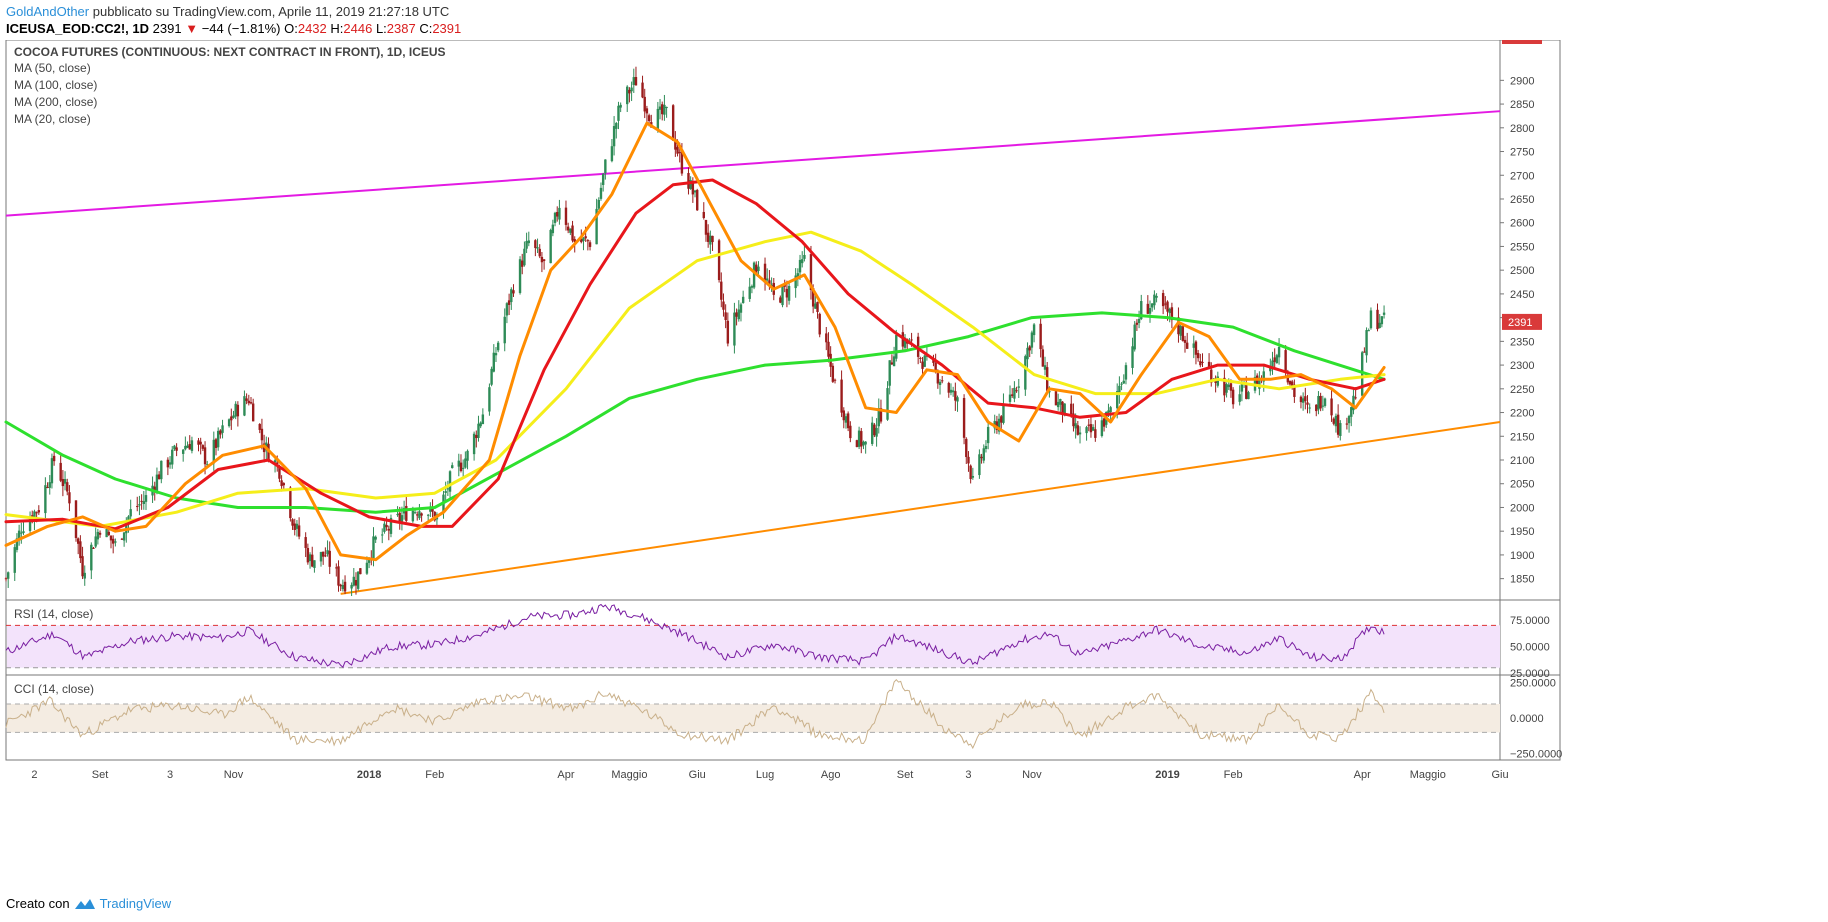 This screenshot has width=1828, height=922. Describe the element at coordinates (241, 28) in the screenshot. I see `price-change: −44 (−1.81%)` at that location.